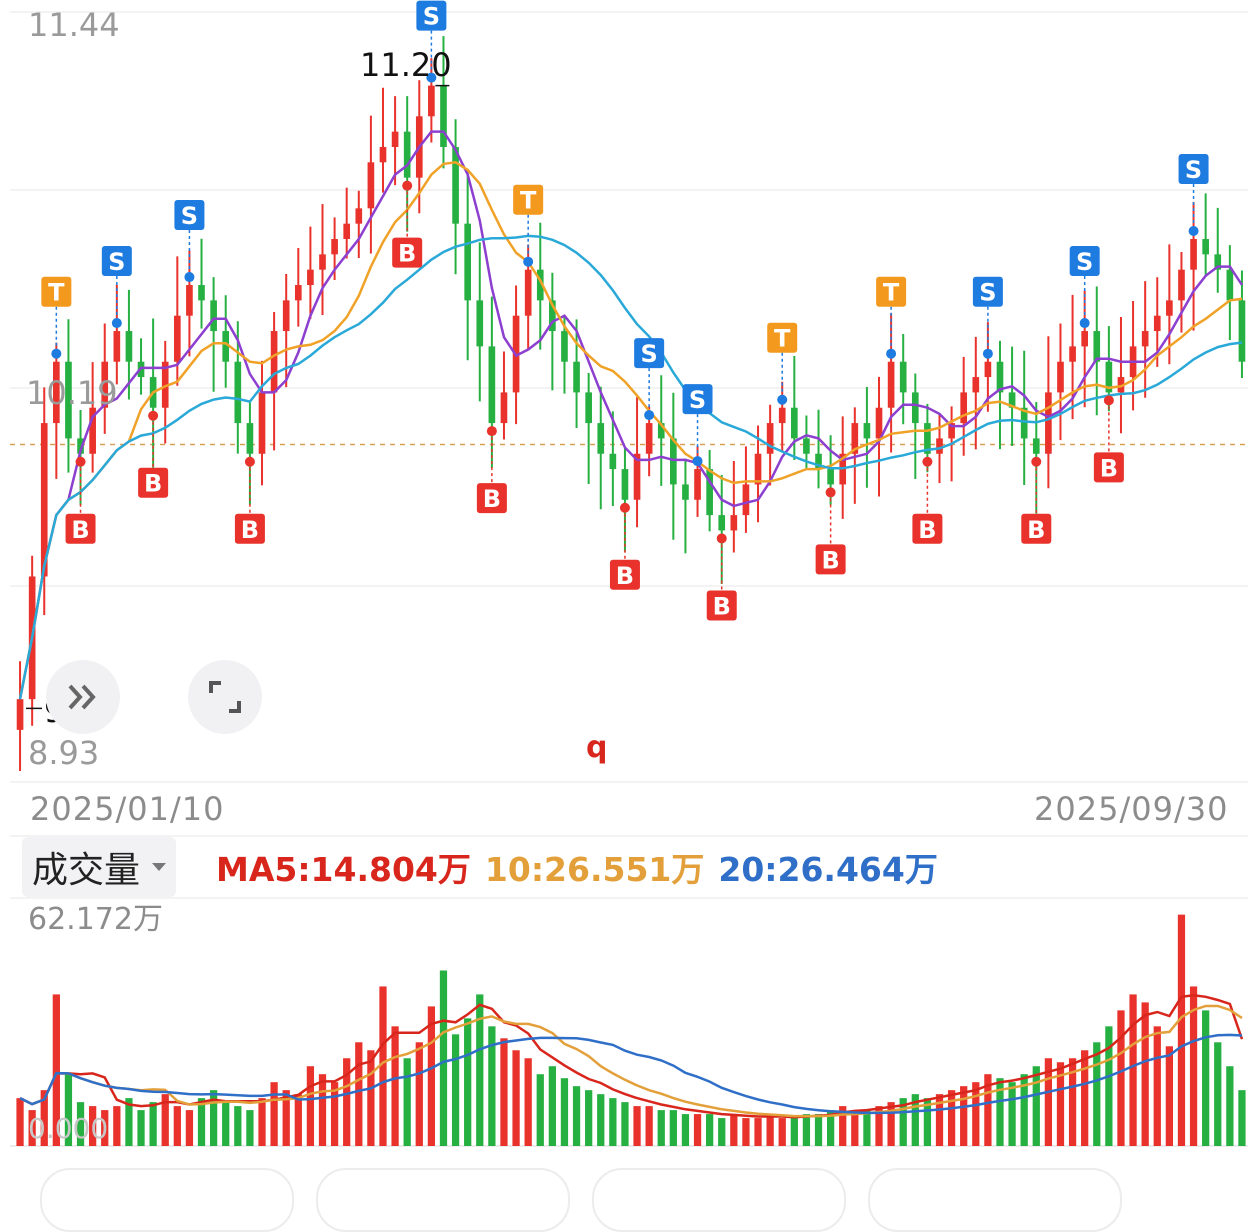 This screenshot has height=1232, width=1260. I want to click on fullscreen-button, so click(225, 697).